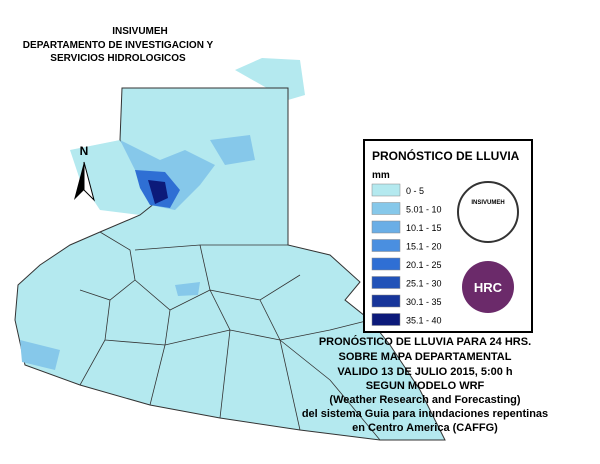 The height and width of the screenshot is (464, 600). I want to click on caption-line: en Centro America (CAFFG), so click(425, 428).